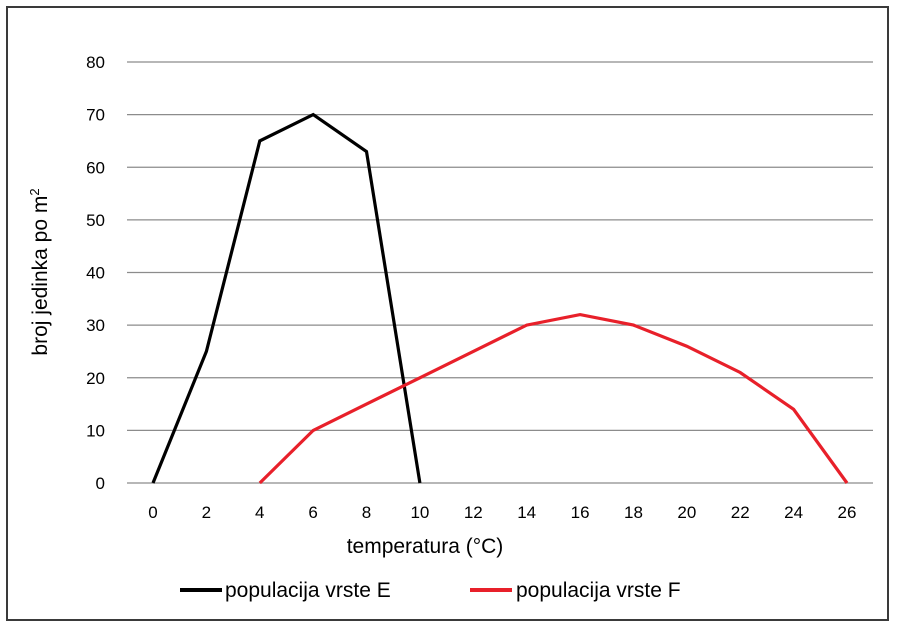  Describe the element at coordinates (526, 512) in the screenshot. I see `x-tick-label: 14` at that location.